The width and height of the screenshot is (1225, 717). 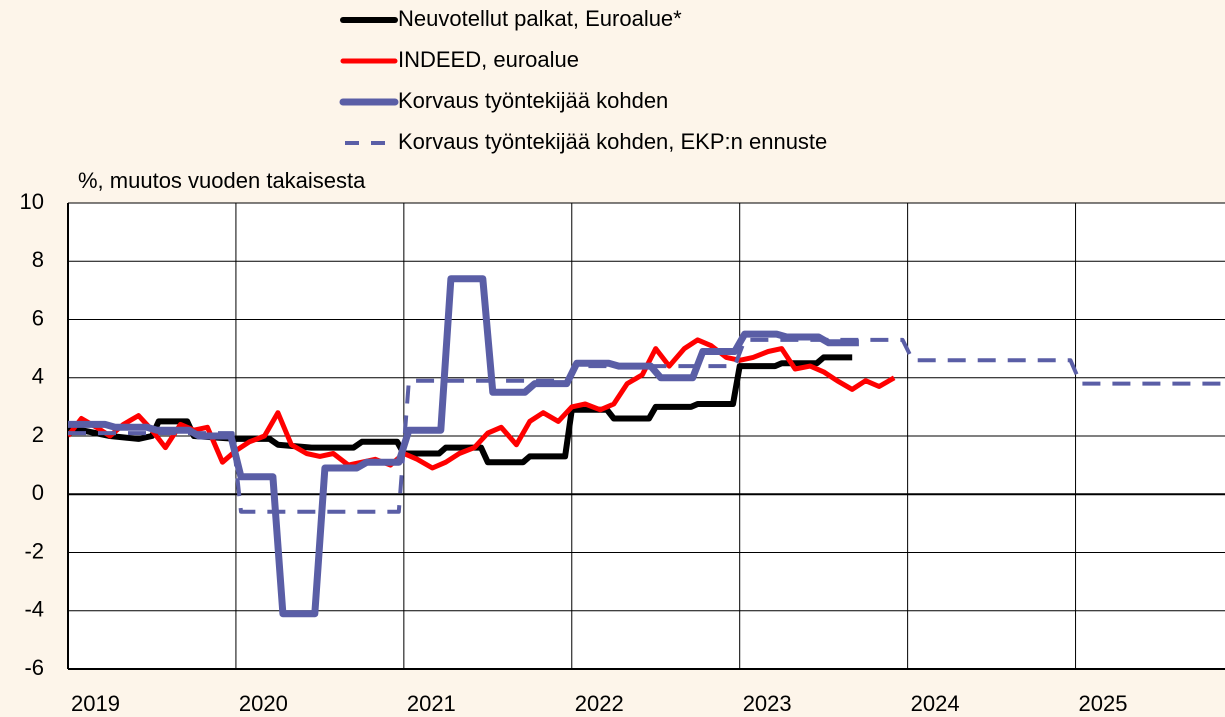 I want to click on x-tick-label: 2023, so click(x=767, y=703).